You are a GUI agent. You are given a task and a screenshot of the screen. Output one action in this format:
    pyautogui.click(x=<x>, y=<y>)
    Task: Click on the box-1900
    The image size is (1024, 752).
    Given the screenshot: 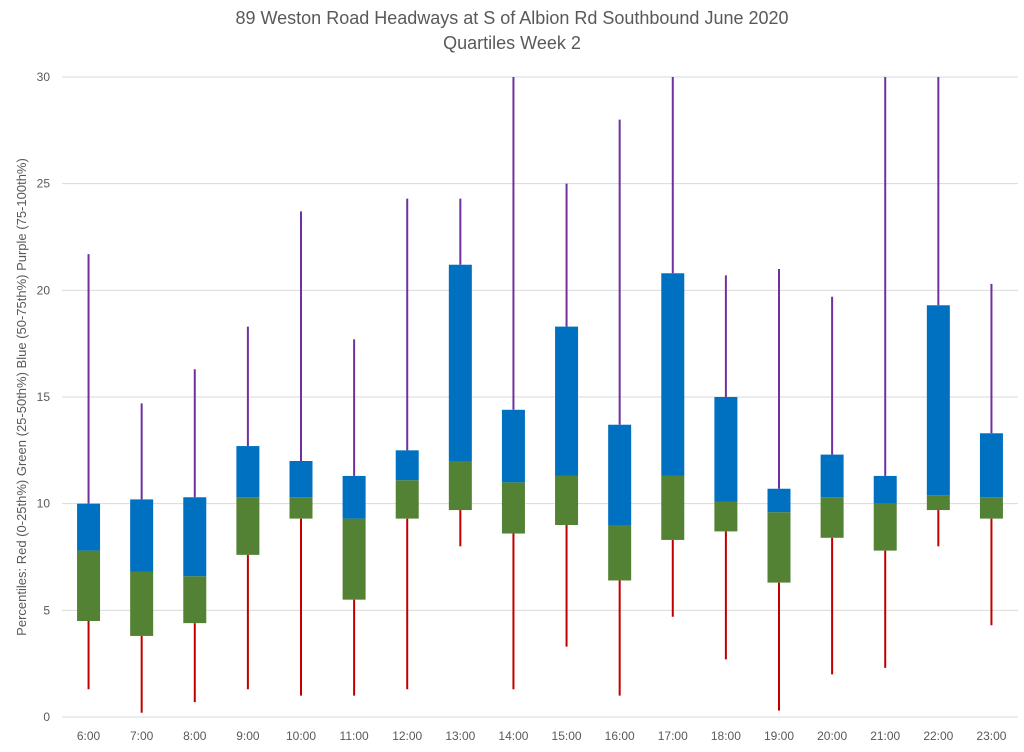 What is the action you would take?
    pyautogui.click(x=779, y=490)
    